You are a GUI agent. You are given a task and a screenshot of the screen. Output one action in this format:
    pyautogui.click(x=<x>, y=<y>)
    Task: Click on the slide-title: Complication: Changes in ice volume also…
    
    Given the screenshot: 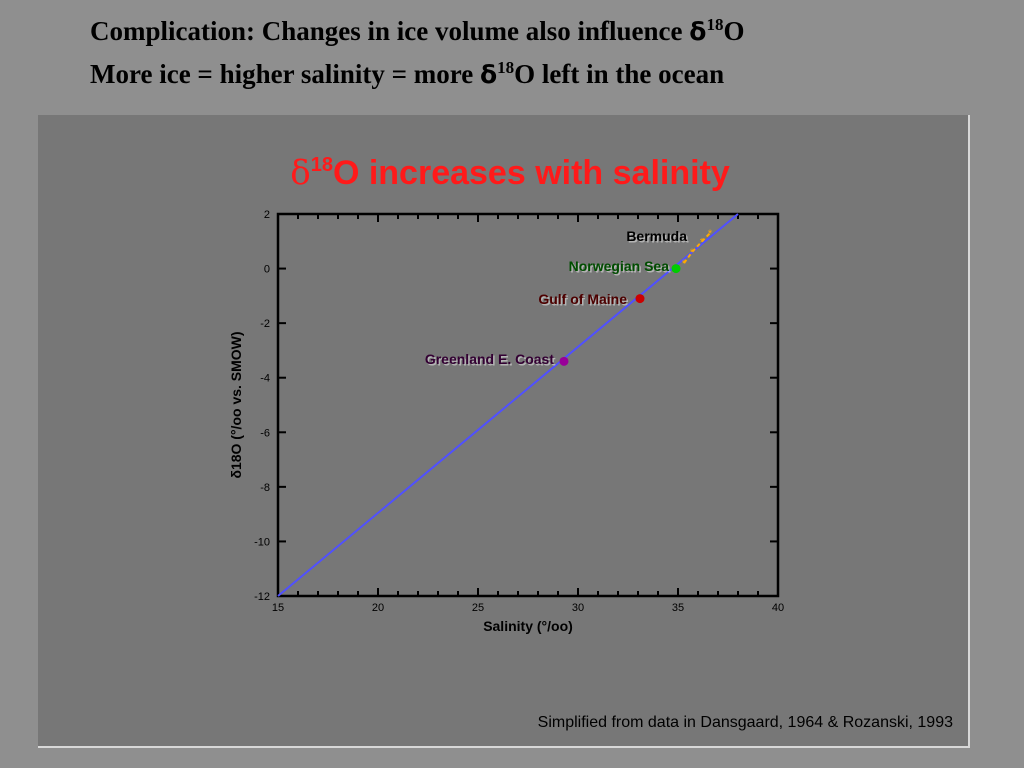 What is the action you would take?
    pyautogui.click(x=540, y=53)
    